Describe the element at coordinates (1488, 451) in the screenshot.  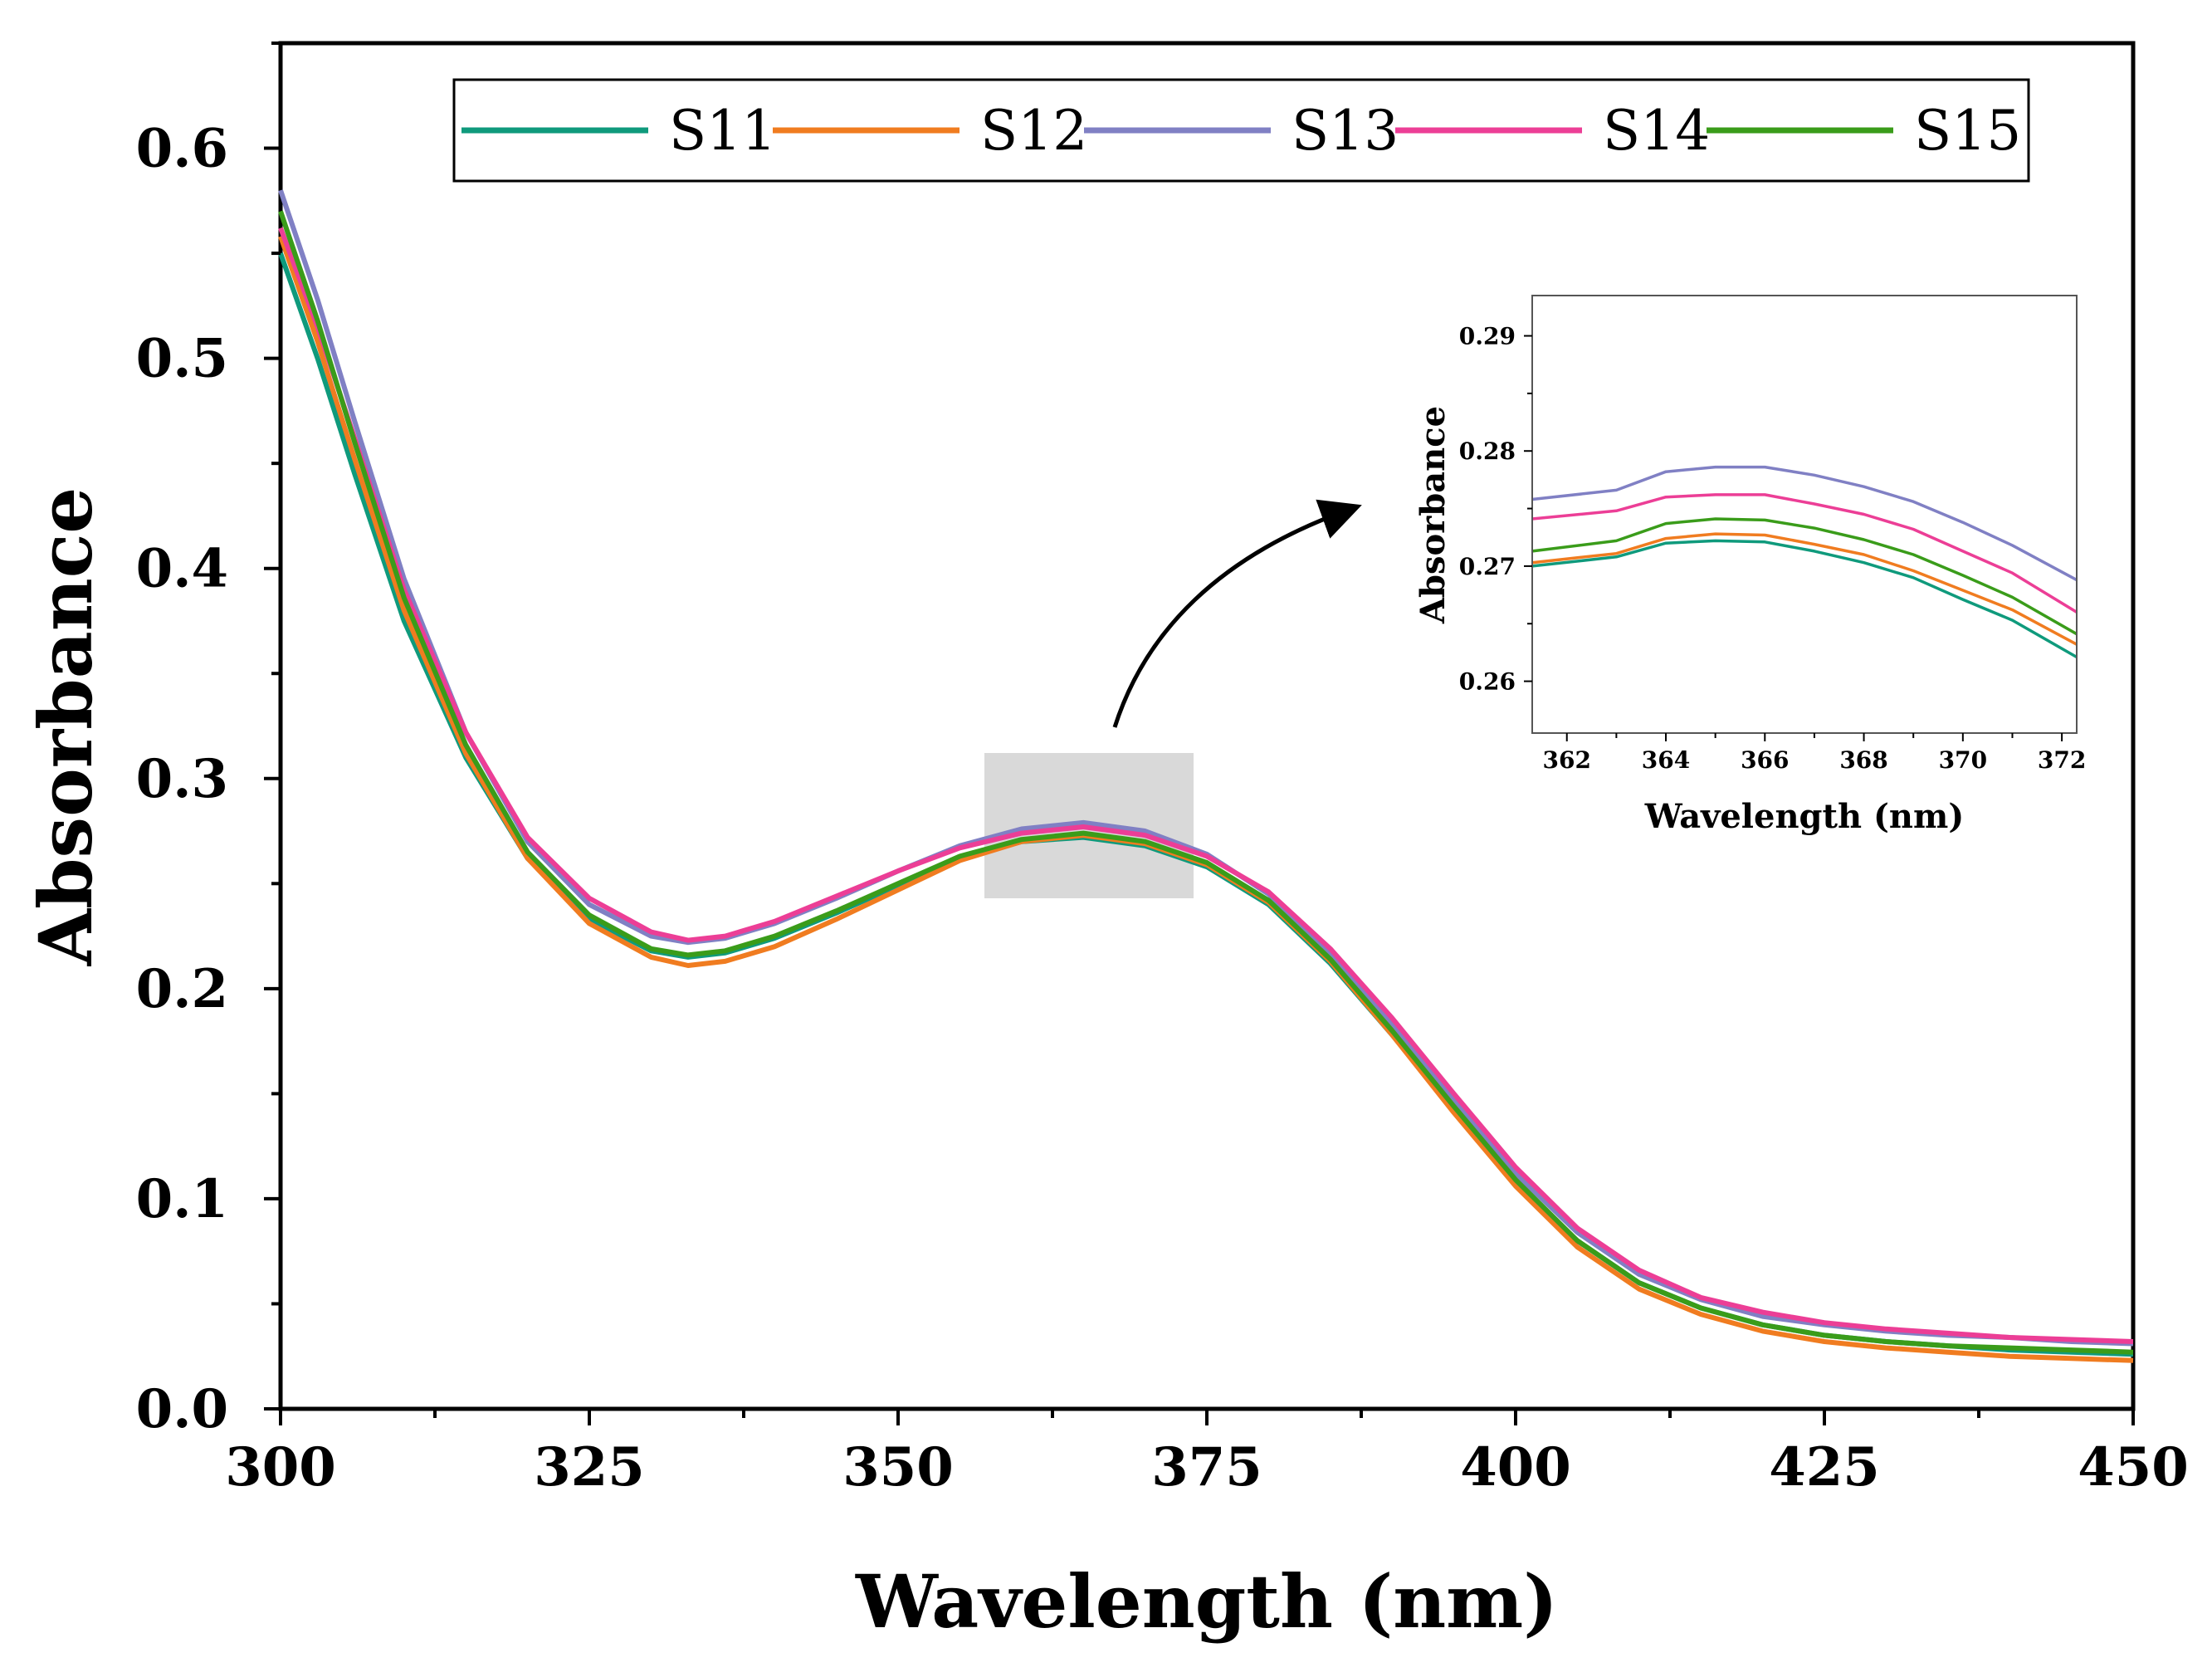
I see `inset-y-tick-label: 0.28` at that location.